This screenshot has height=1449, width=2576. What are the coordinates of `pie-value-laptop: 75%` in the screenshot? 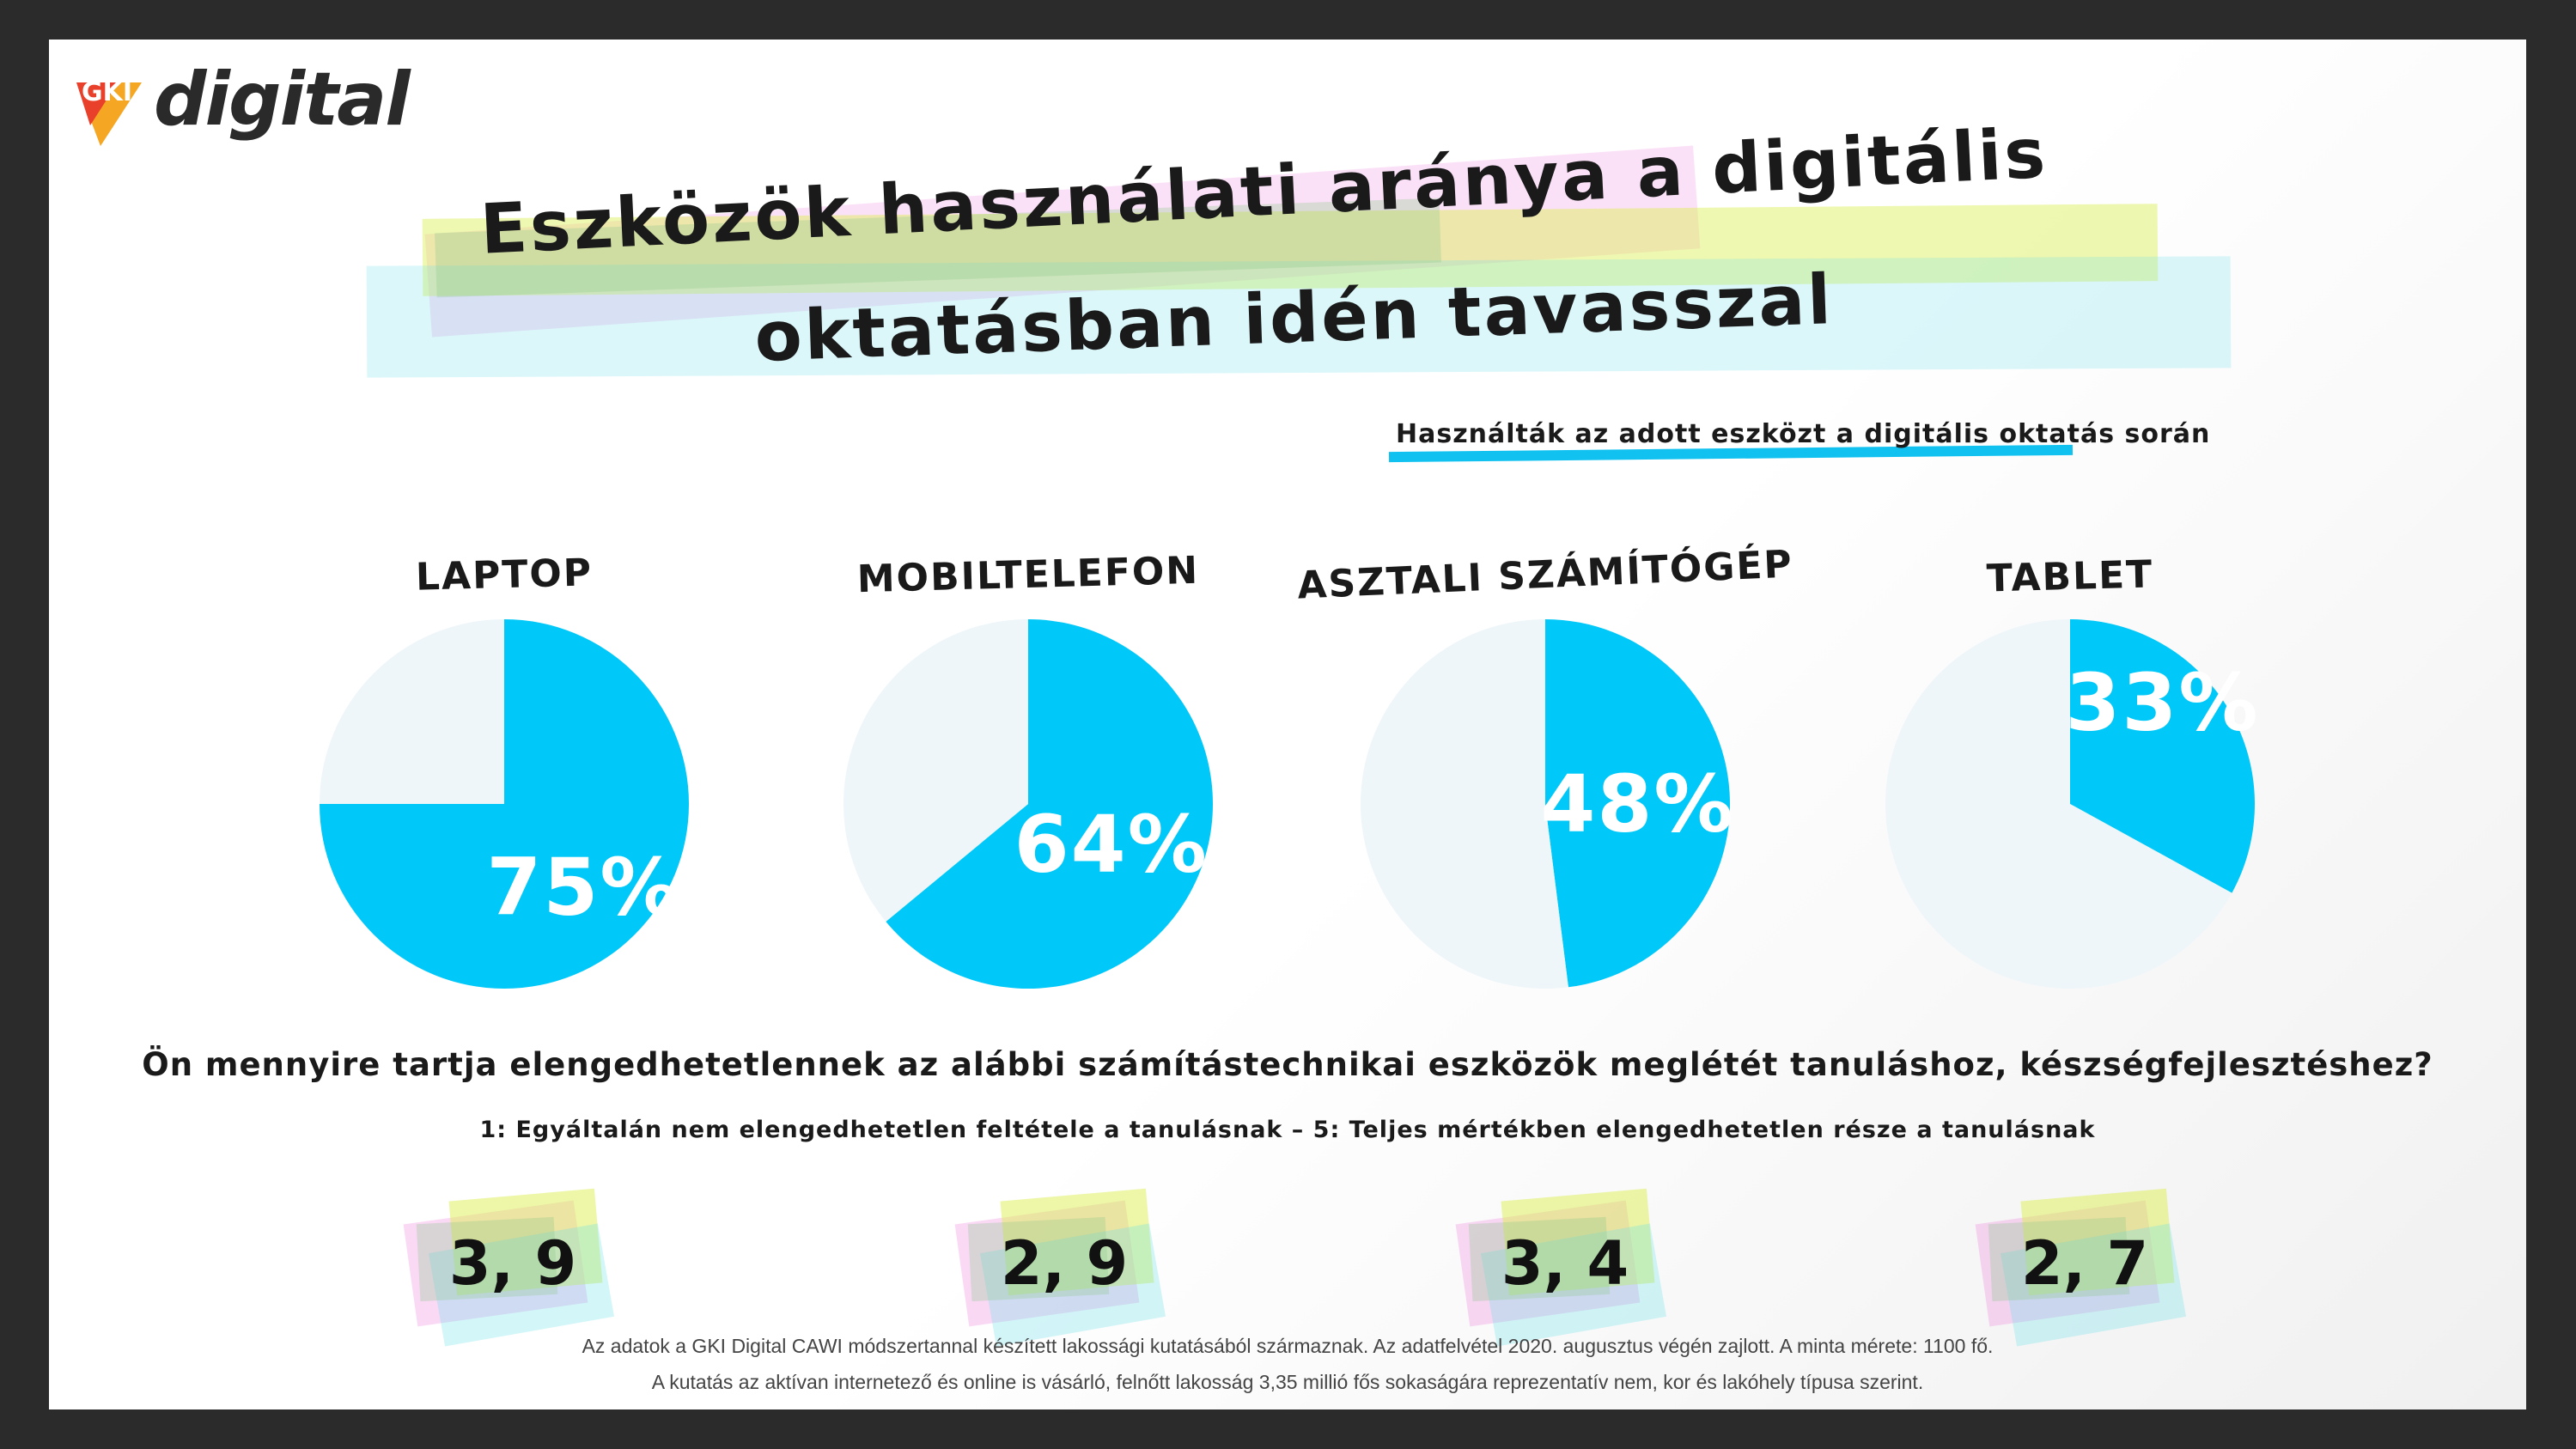 It's located at (583, 887).